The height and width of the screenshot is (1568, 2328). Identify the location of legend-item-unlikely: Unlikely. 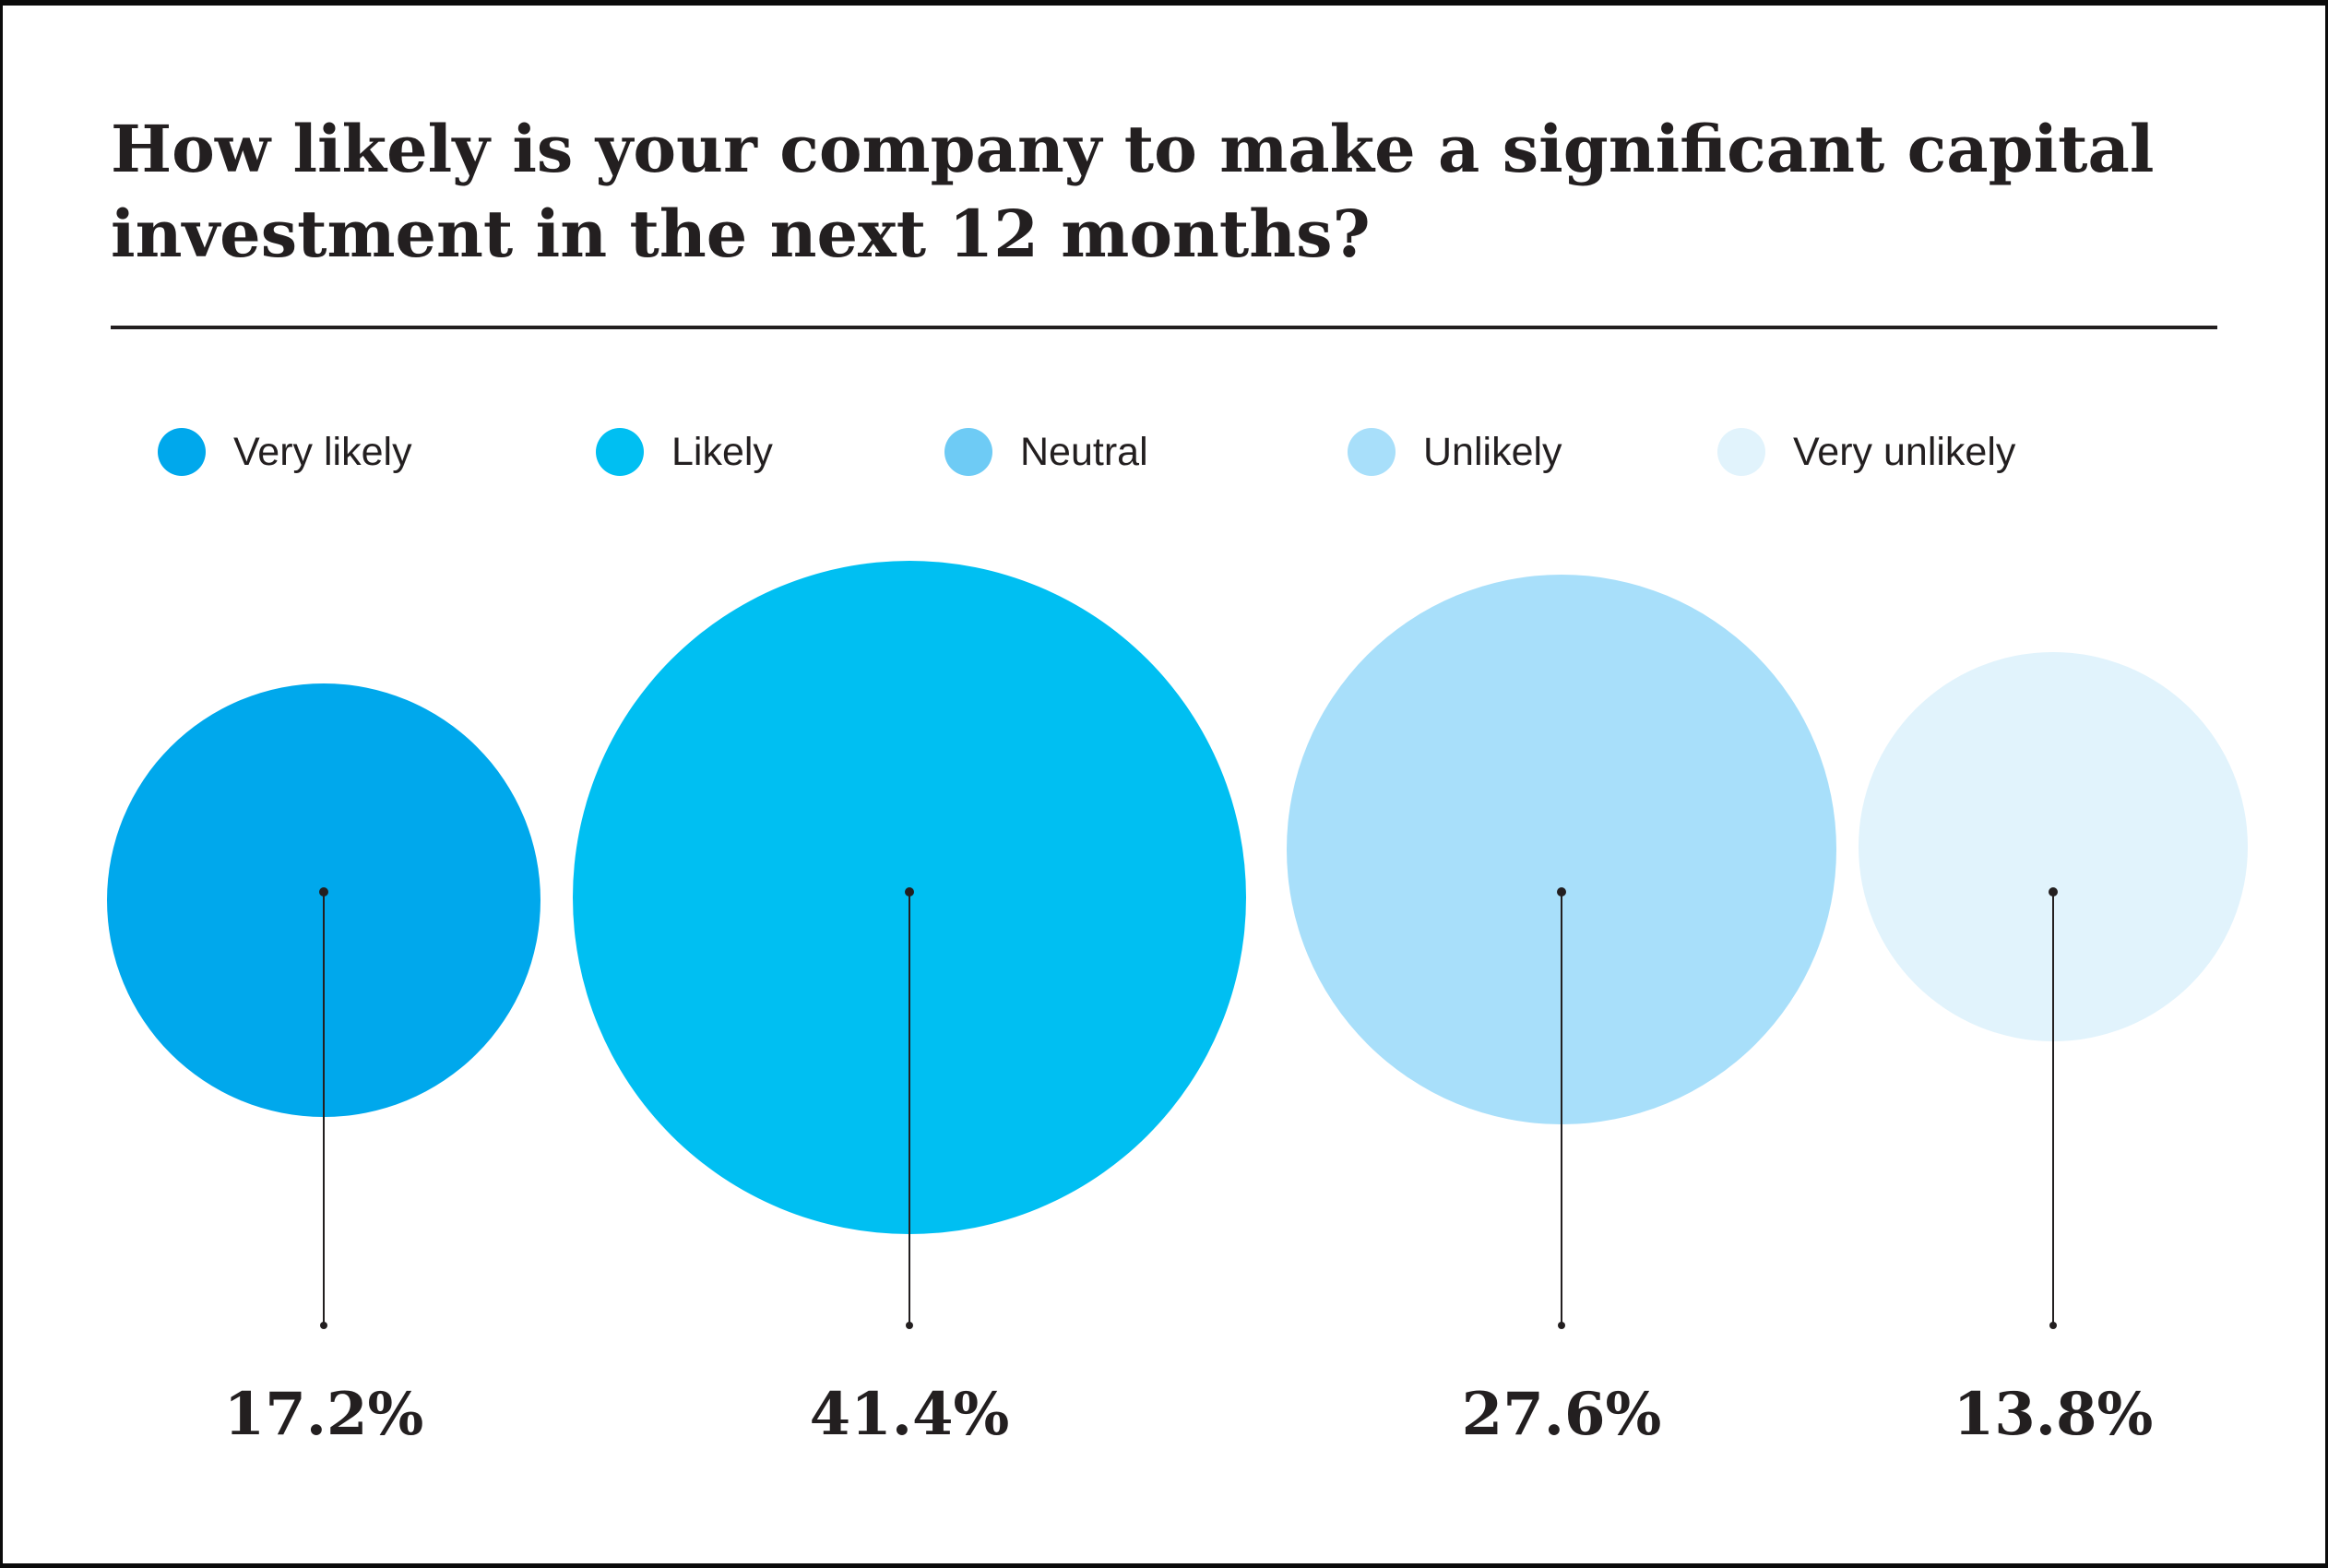
(1455, 452).